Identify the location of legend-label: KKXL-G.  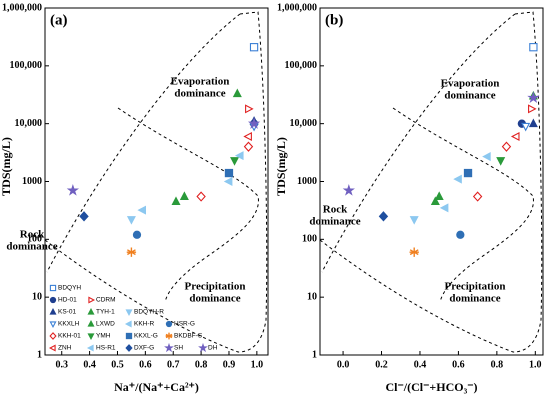
(146, 336).